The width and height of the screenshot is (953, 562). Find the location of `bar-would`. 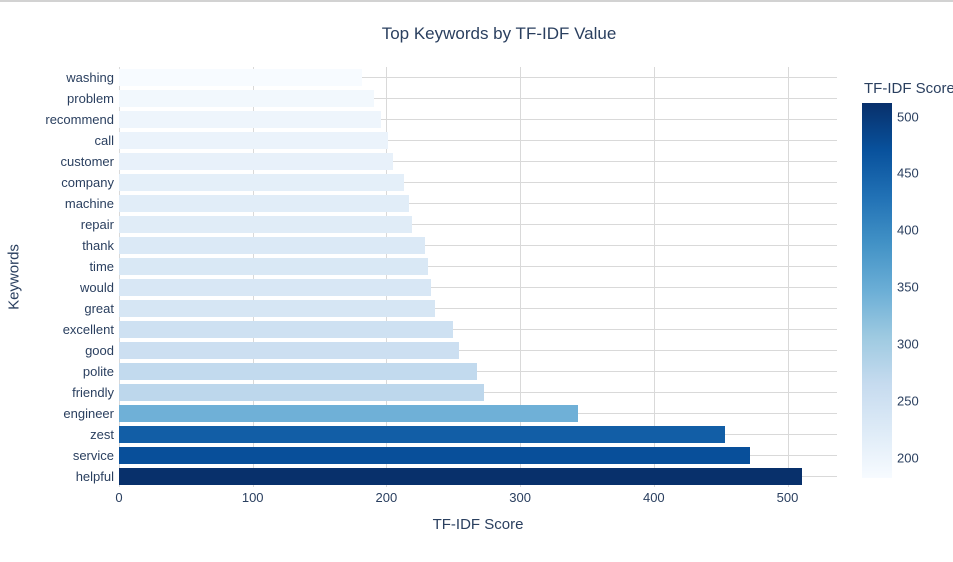

bar-would is located at coordinates (275, 287).